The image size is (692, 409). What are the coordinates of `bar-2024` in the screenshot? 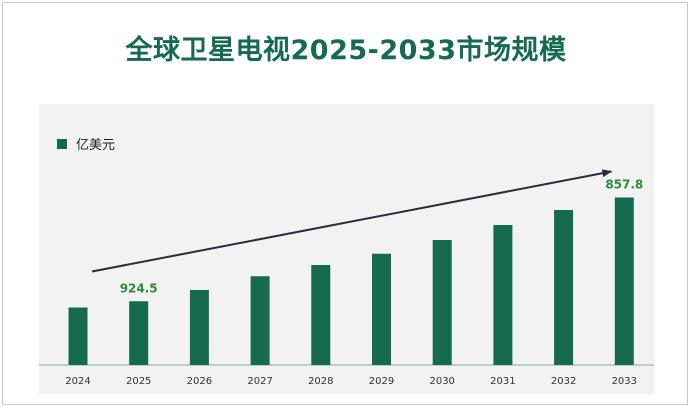 It's located at (78, 336).